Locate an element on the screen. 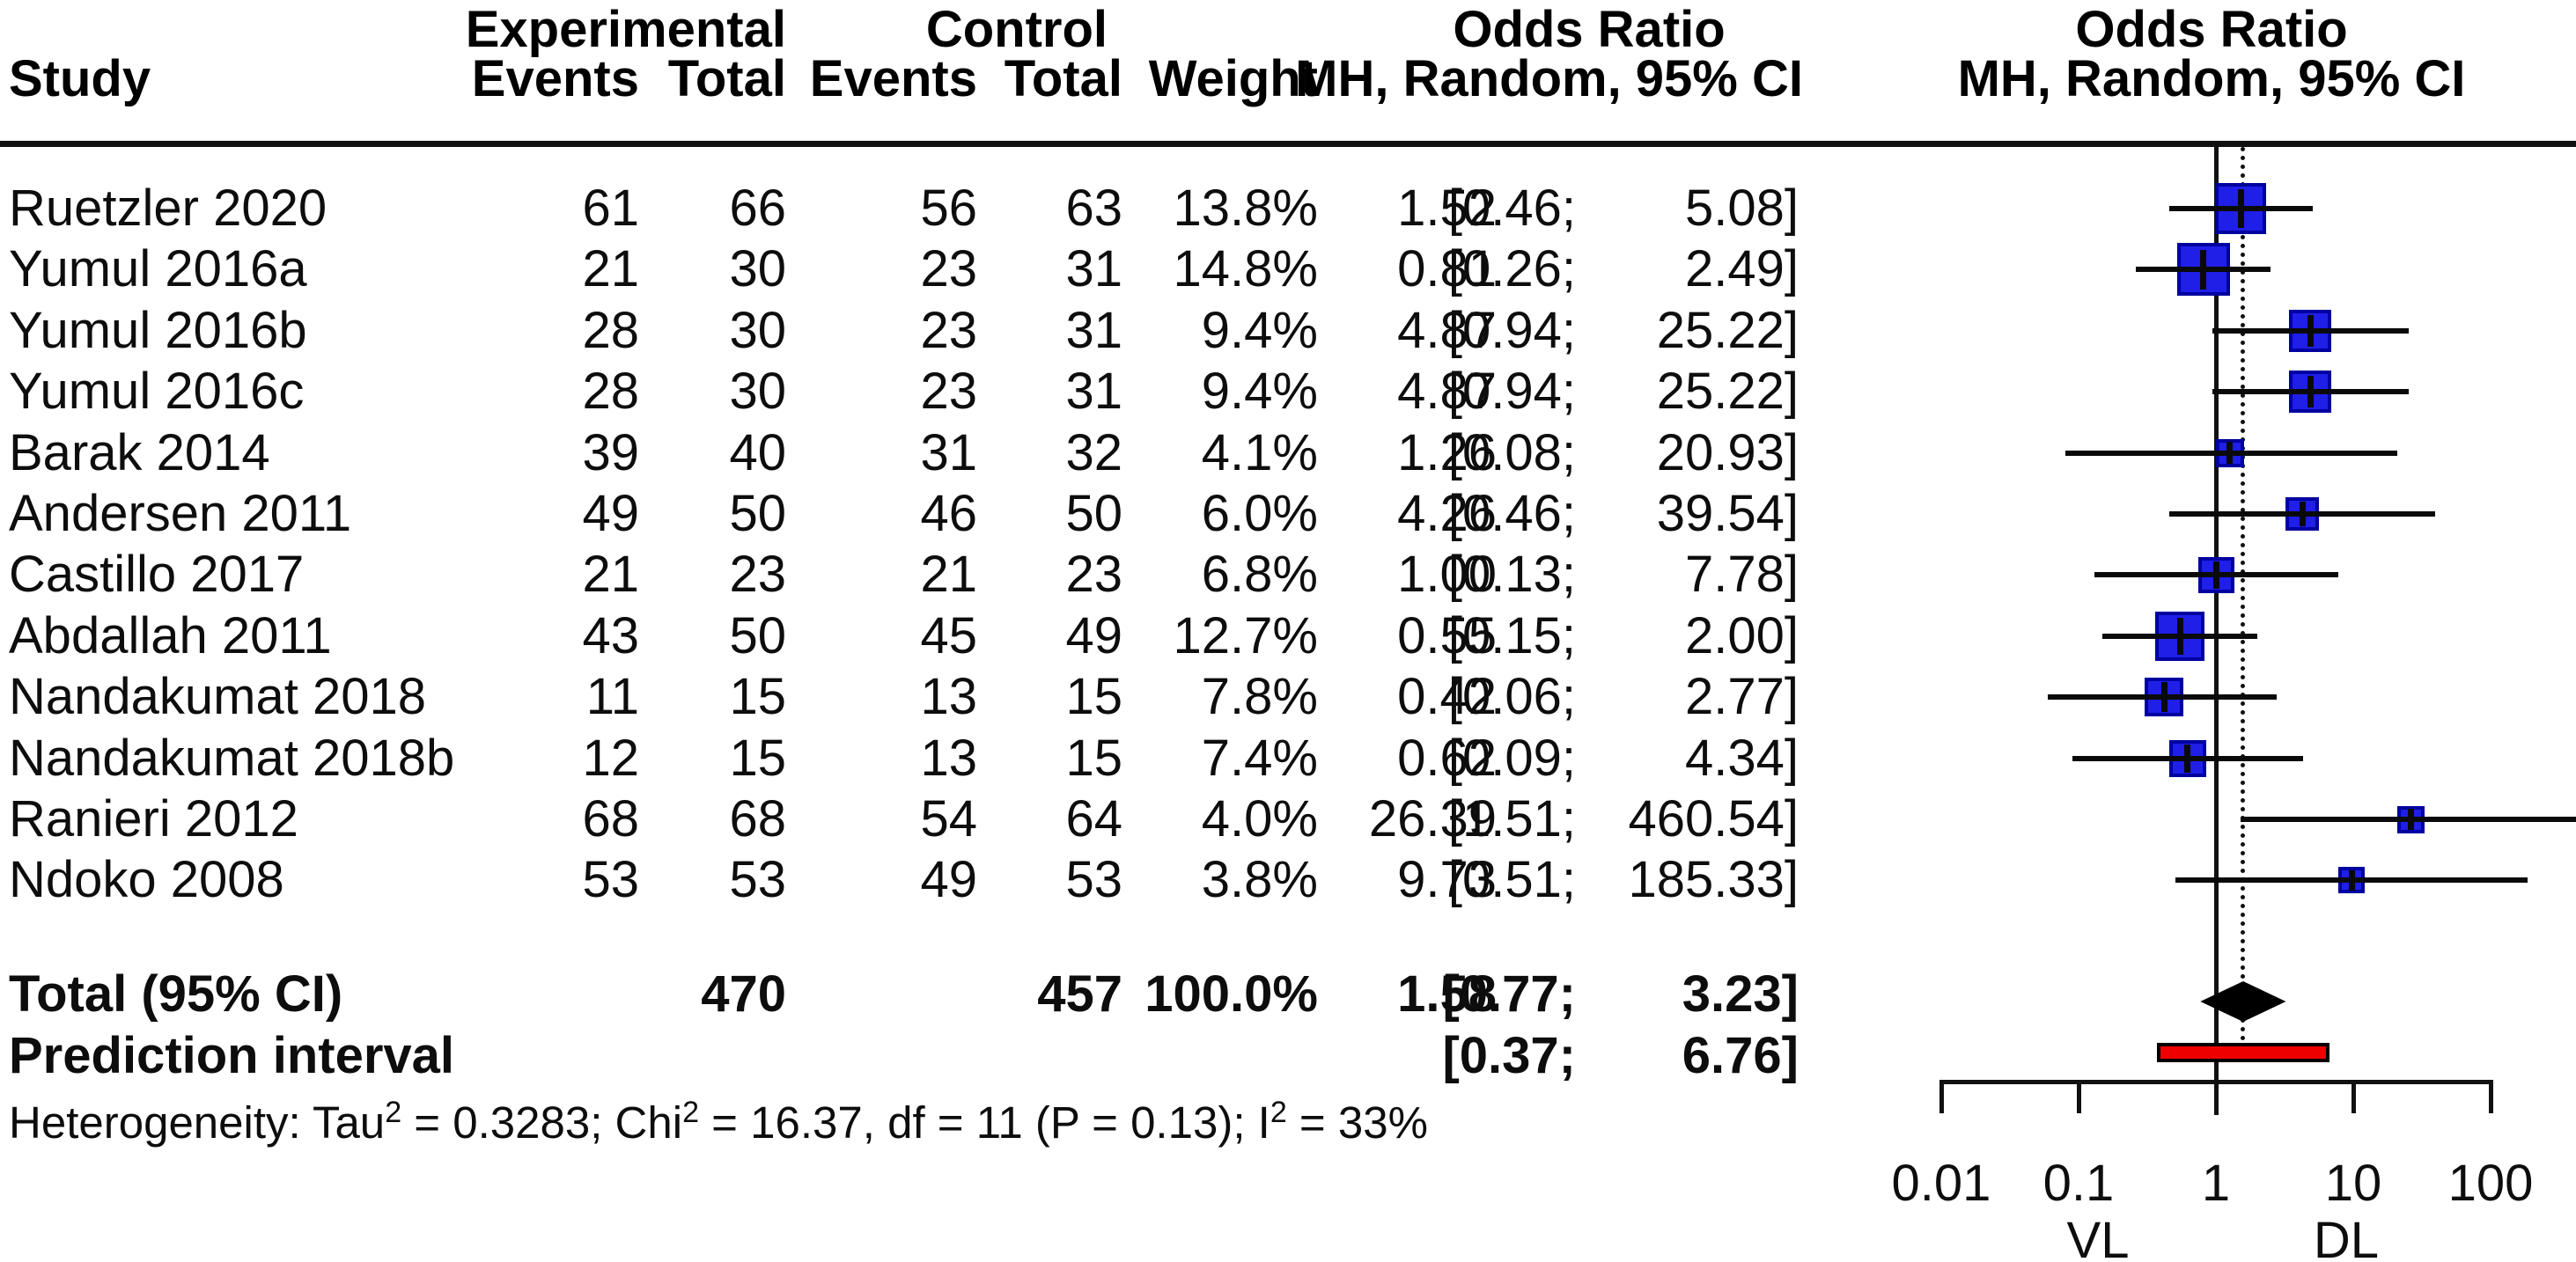 The width and height of the screenshot is (2576, 1262). weight-value: 4.0% is located at coordinates (1260, 818).